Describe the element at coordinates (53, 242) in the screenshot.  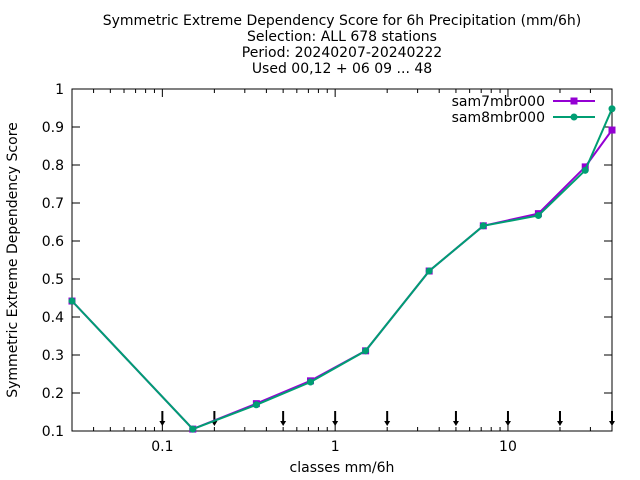
I see `y-tick-label: 0.6` at that location.